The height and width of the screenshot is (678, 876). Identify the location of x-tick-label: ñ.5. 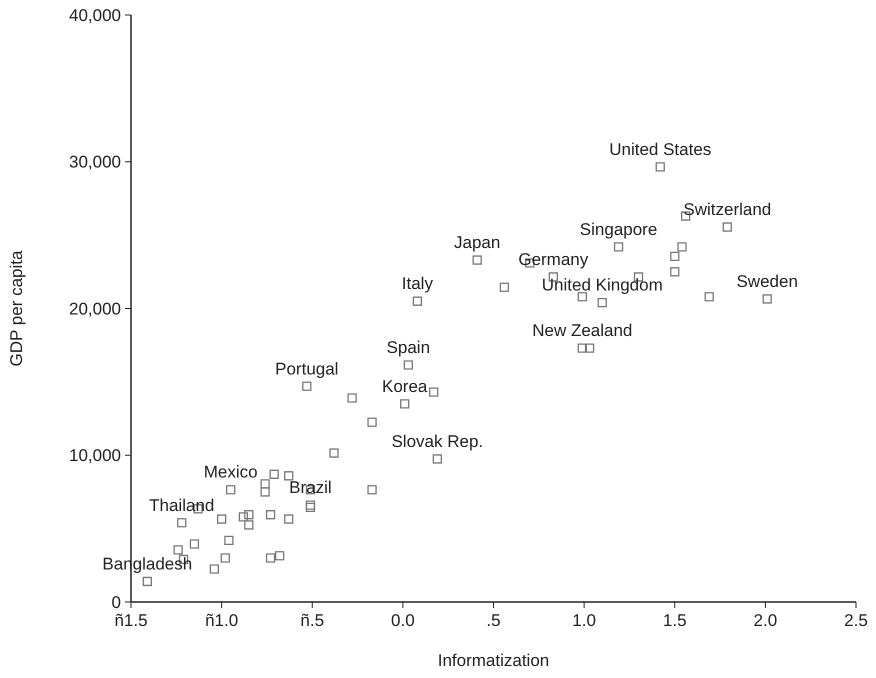
(312, 620).